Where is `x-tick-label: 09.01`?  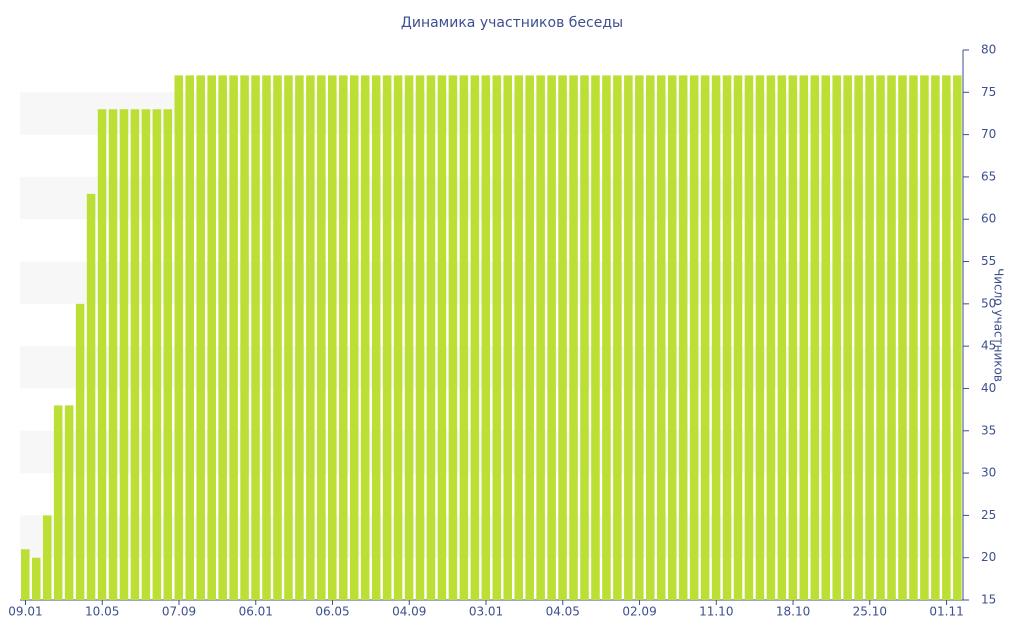
x-tick-label: 09.01 is located at coordinates (25, 612).